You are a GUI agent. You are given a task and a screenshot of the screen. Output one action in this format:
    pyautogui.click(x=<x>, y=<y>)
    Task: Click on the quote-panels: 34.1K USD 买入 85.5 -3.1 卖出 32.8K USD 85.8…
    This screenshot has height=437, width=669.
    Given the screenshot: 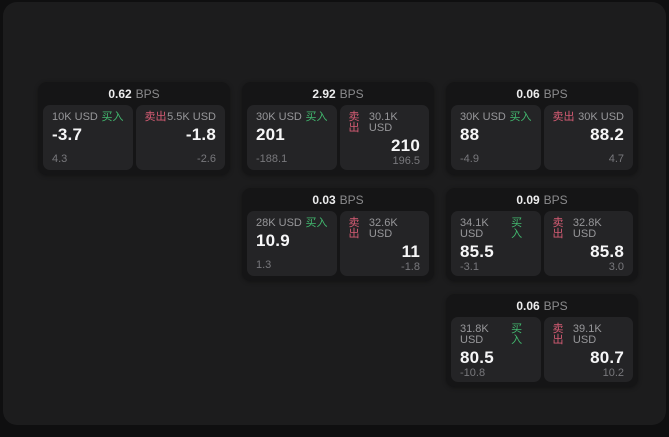 What is the action you would take?
    pyautogui.click(x=542, y=243)
    